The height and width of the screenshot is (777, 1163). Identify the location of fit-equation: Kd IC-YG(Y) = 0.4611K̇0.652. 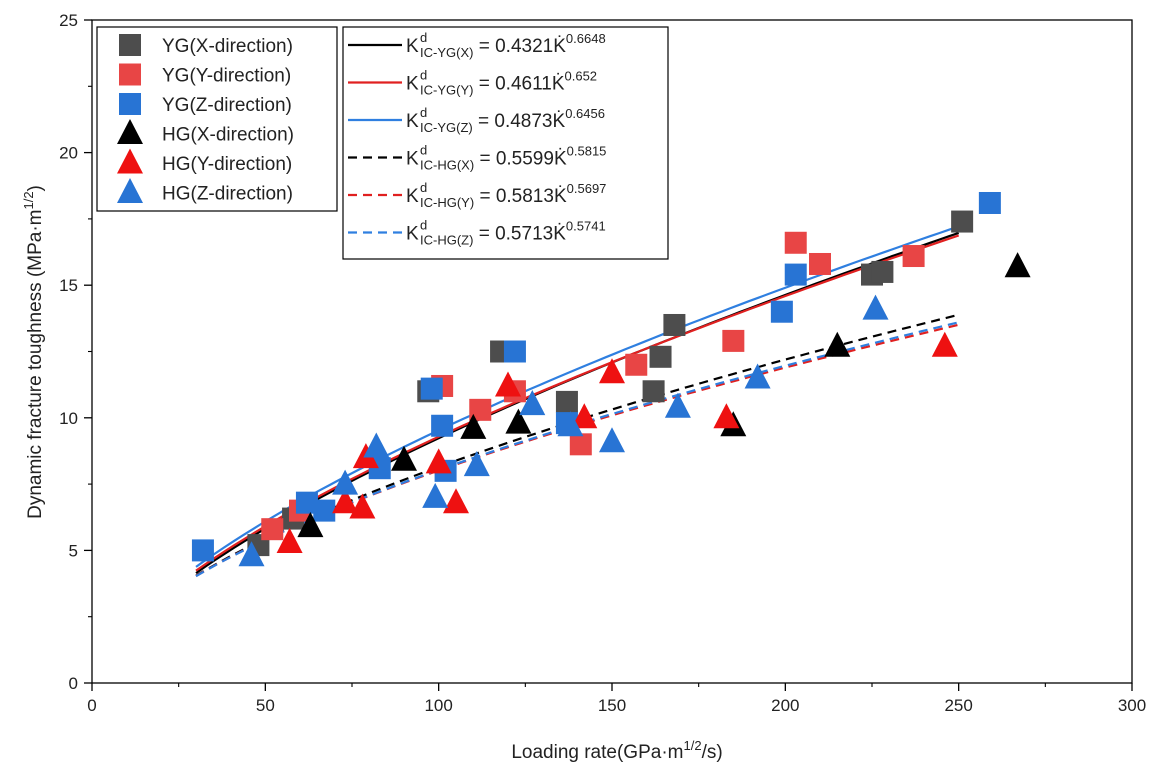
(501, 83).